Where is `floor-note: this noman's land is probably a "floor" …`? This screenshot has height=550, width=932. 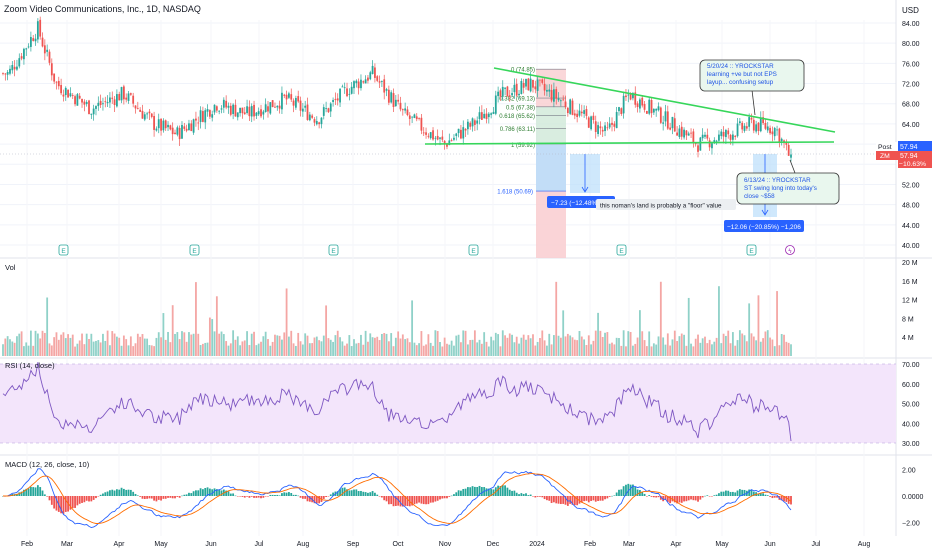
floor-note: this noman's land is probably a "floor" … is located at coordinates (666, 204).